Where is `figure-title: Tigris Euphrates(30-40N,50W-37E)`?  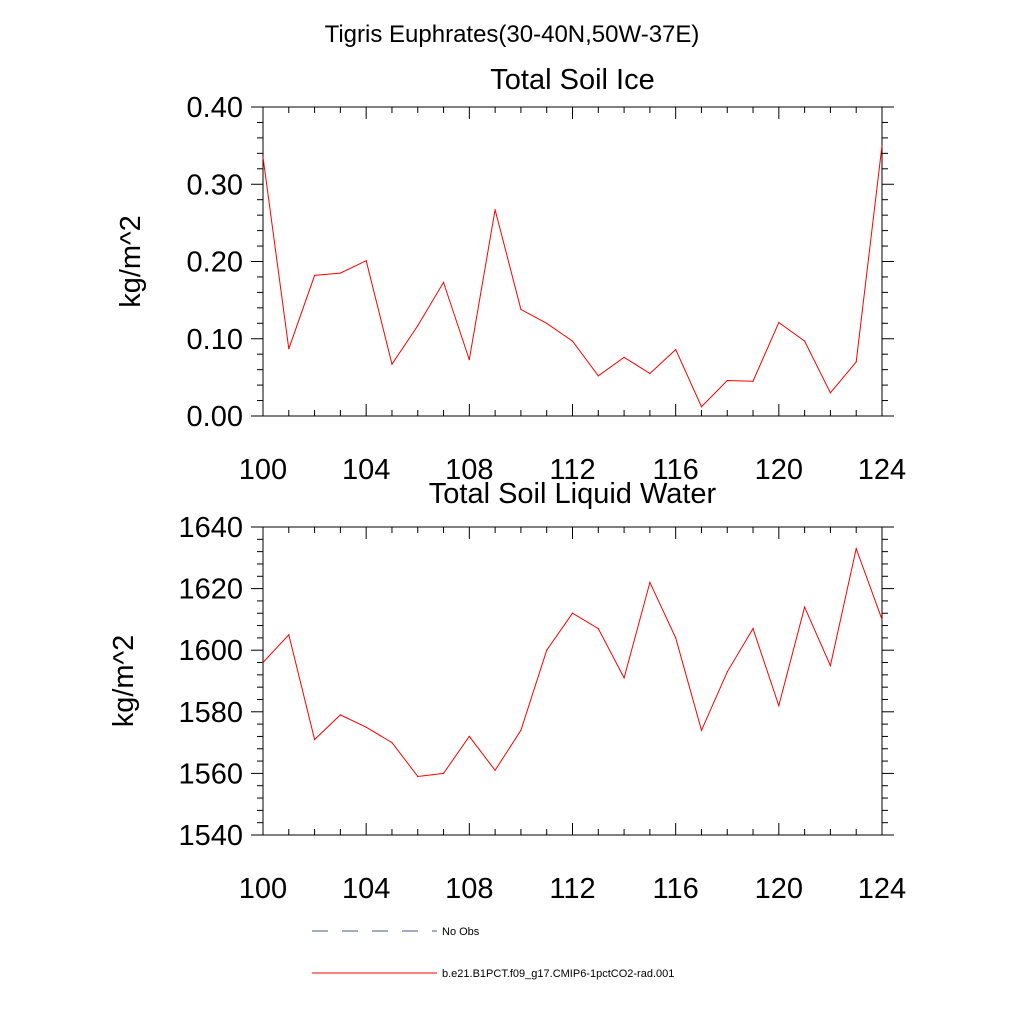
figure-title: Tigris Euphrates(30-40N,50W-37E) is located at coordinates (512, 34).